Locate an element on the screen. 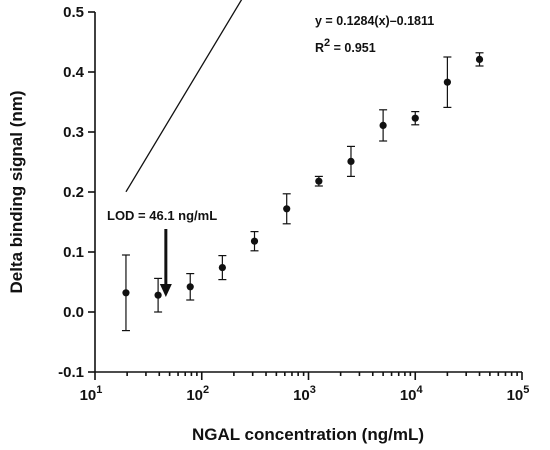 This screenshot has height=450, width=550. y-tick-label: 0.2 is located at coordinates (73, 192).